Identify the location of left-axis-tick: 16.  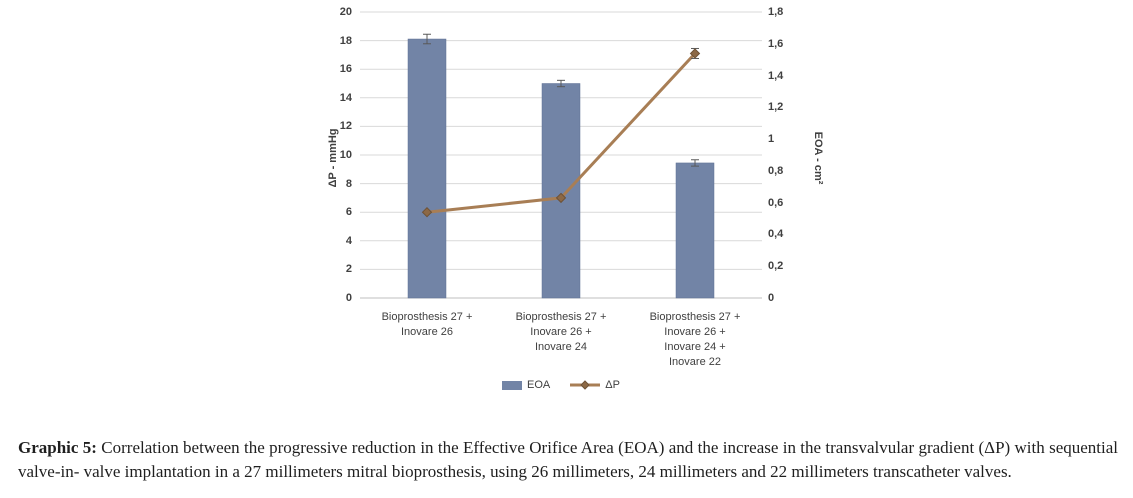
(345, 69).